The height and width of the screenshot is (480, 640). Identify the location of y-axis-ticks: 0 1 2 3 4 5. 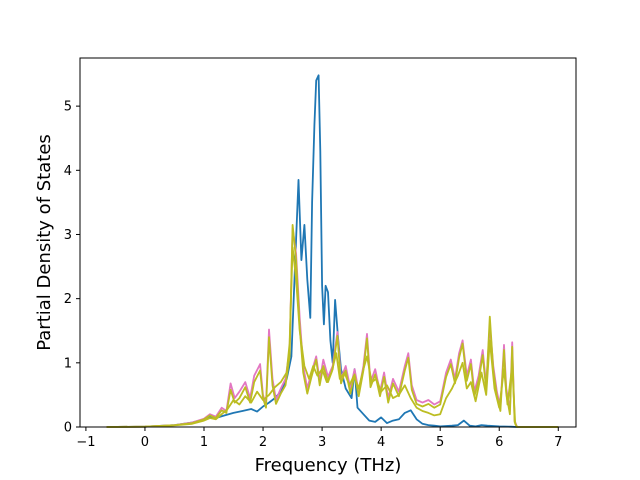
(72, 268).